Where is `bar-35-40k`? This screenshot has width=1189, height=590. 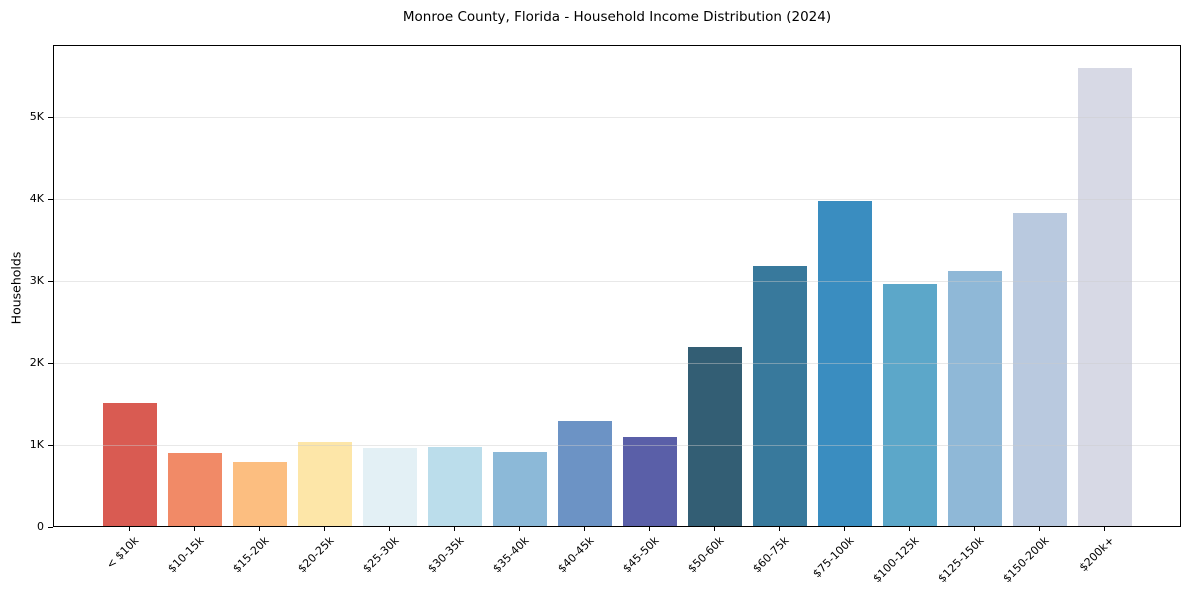 bar-35-40k is located at coordinates (519, 489).